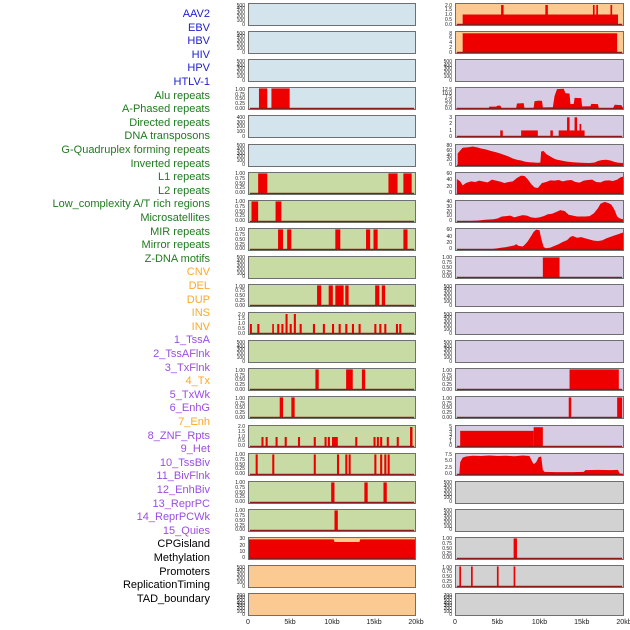 The height and width of the screenshot is (630, 630). What do you see at coordinates (450, 446) in the screenshot?
I see `track-row-16-right-panel-ytick: 0` at bounding box center [450, 446].